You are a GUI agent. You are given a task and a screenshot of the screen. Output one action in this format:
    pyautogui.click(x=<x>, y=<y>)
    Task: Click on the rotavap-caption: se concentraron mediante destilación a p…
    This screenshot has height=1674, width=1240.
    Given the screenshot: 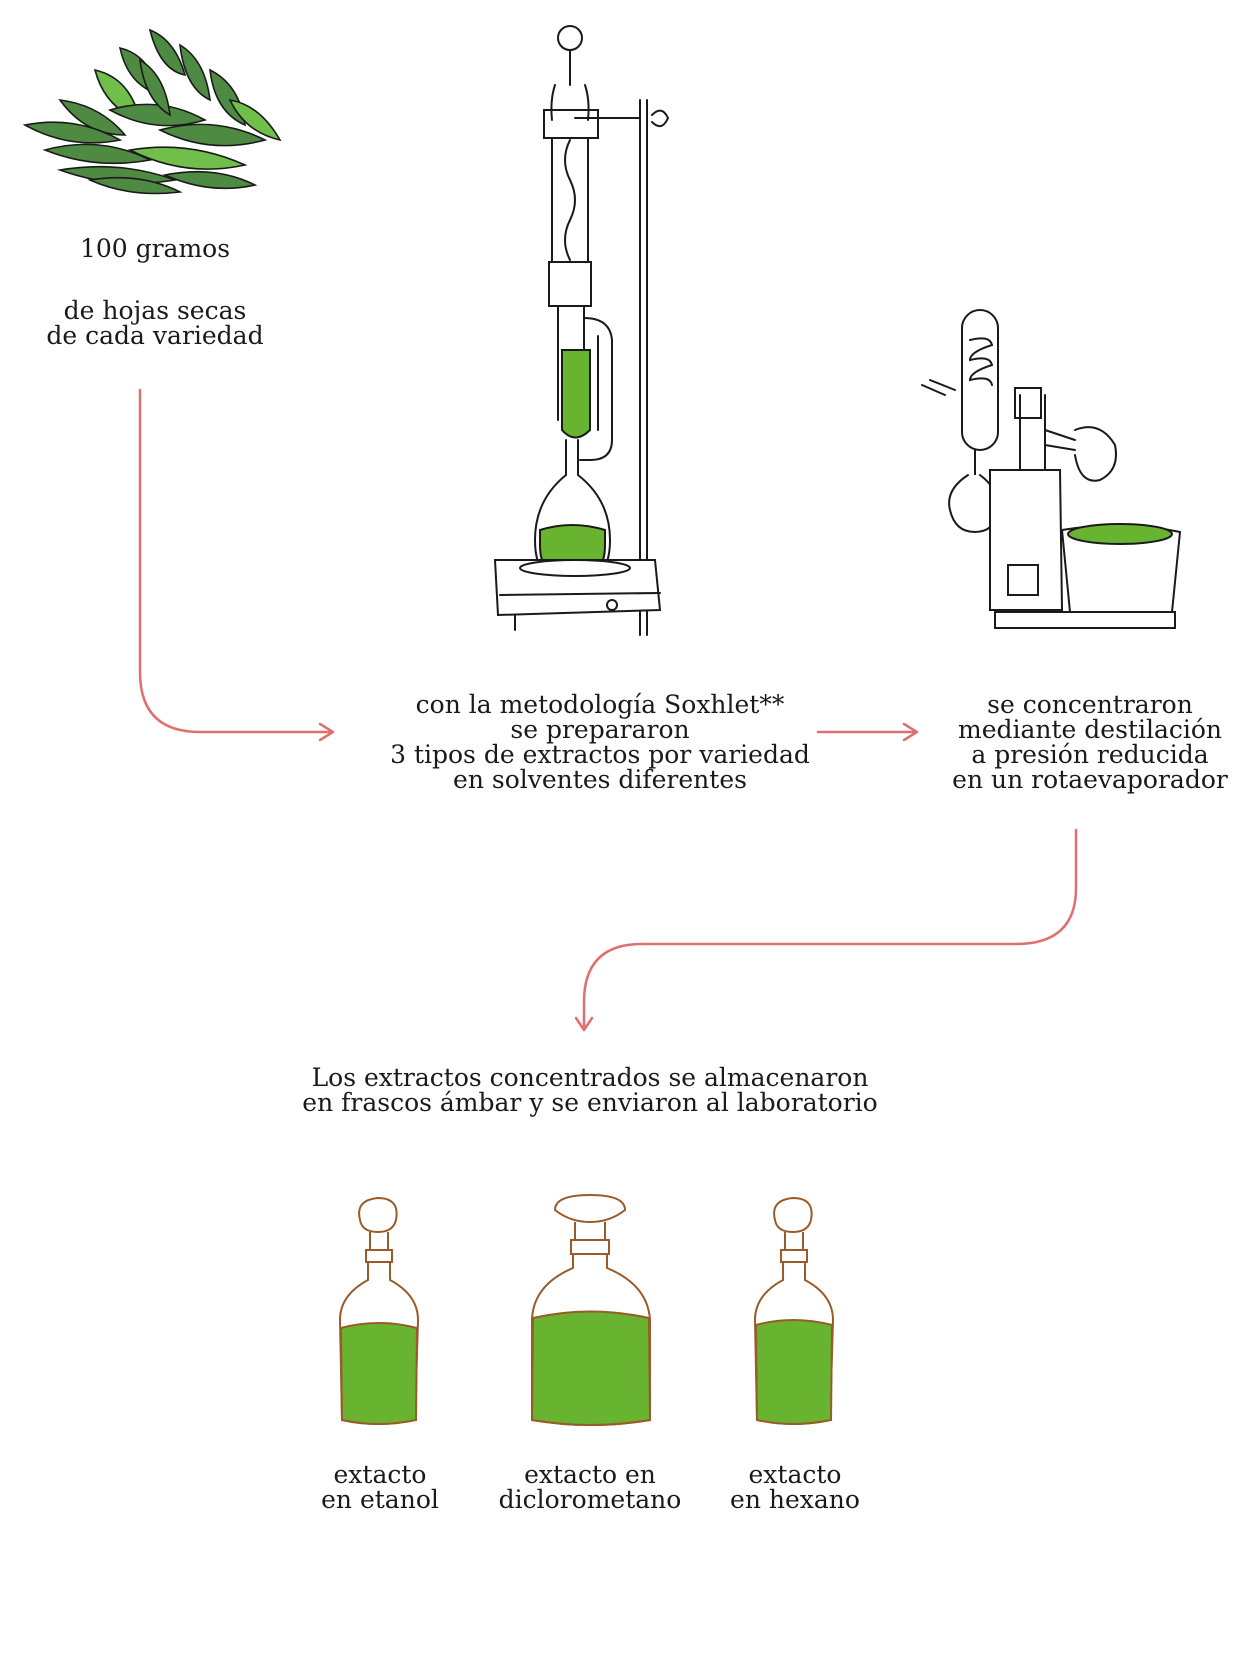 What is the action you would take?
    pyautogui.click(x=1090, y=742)
    